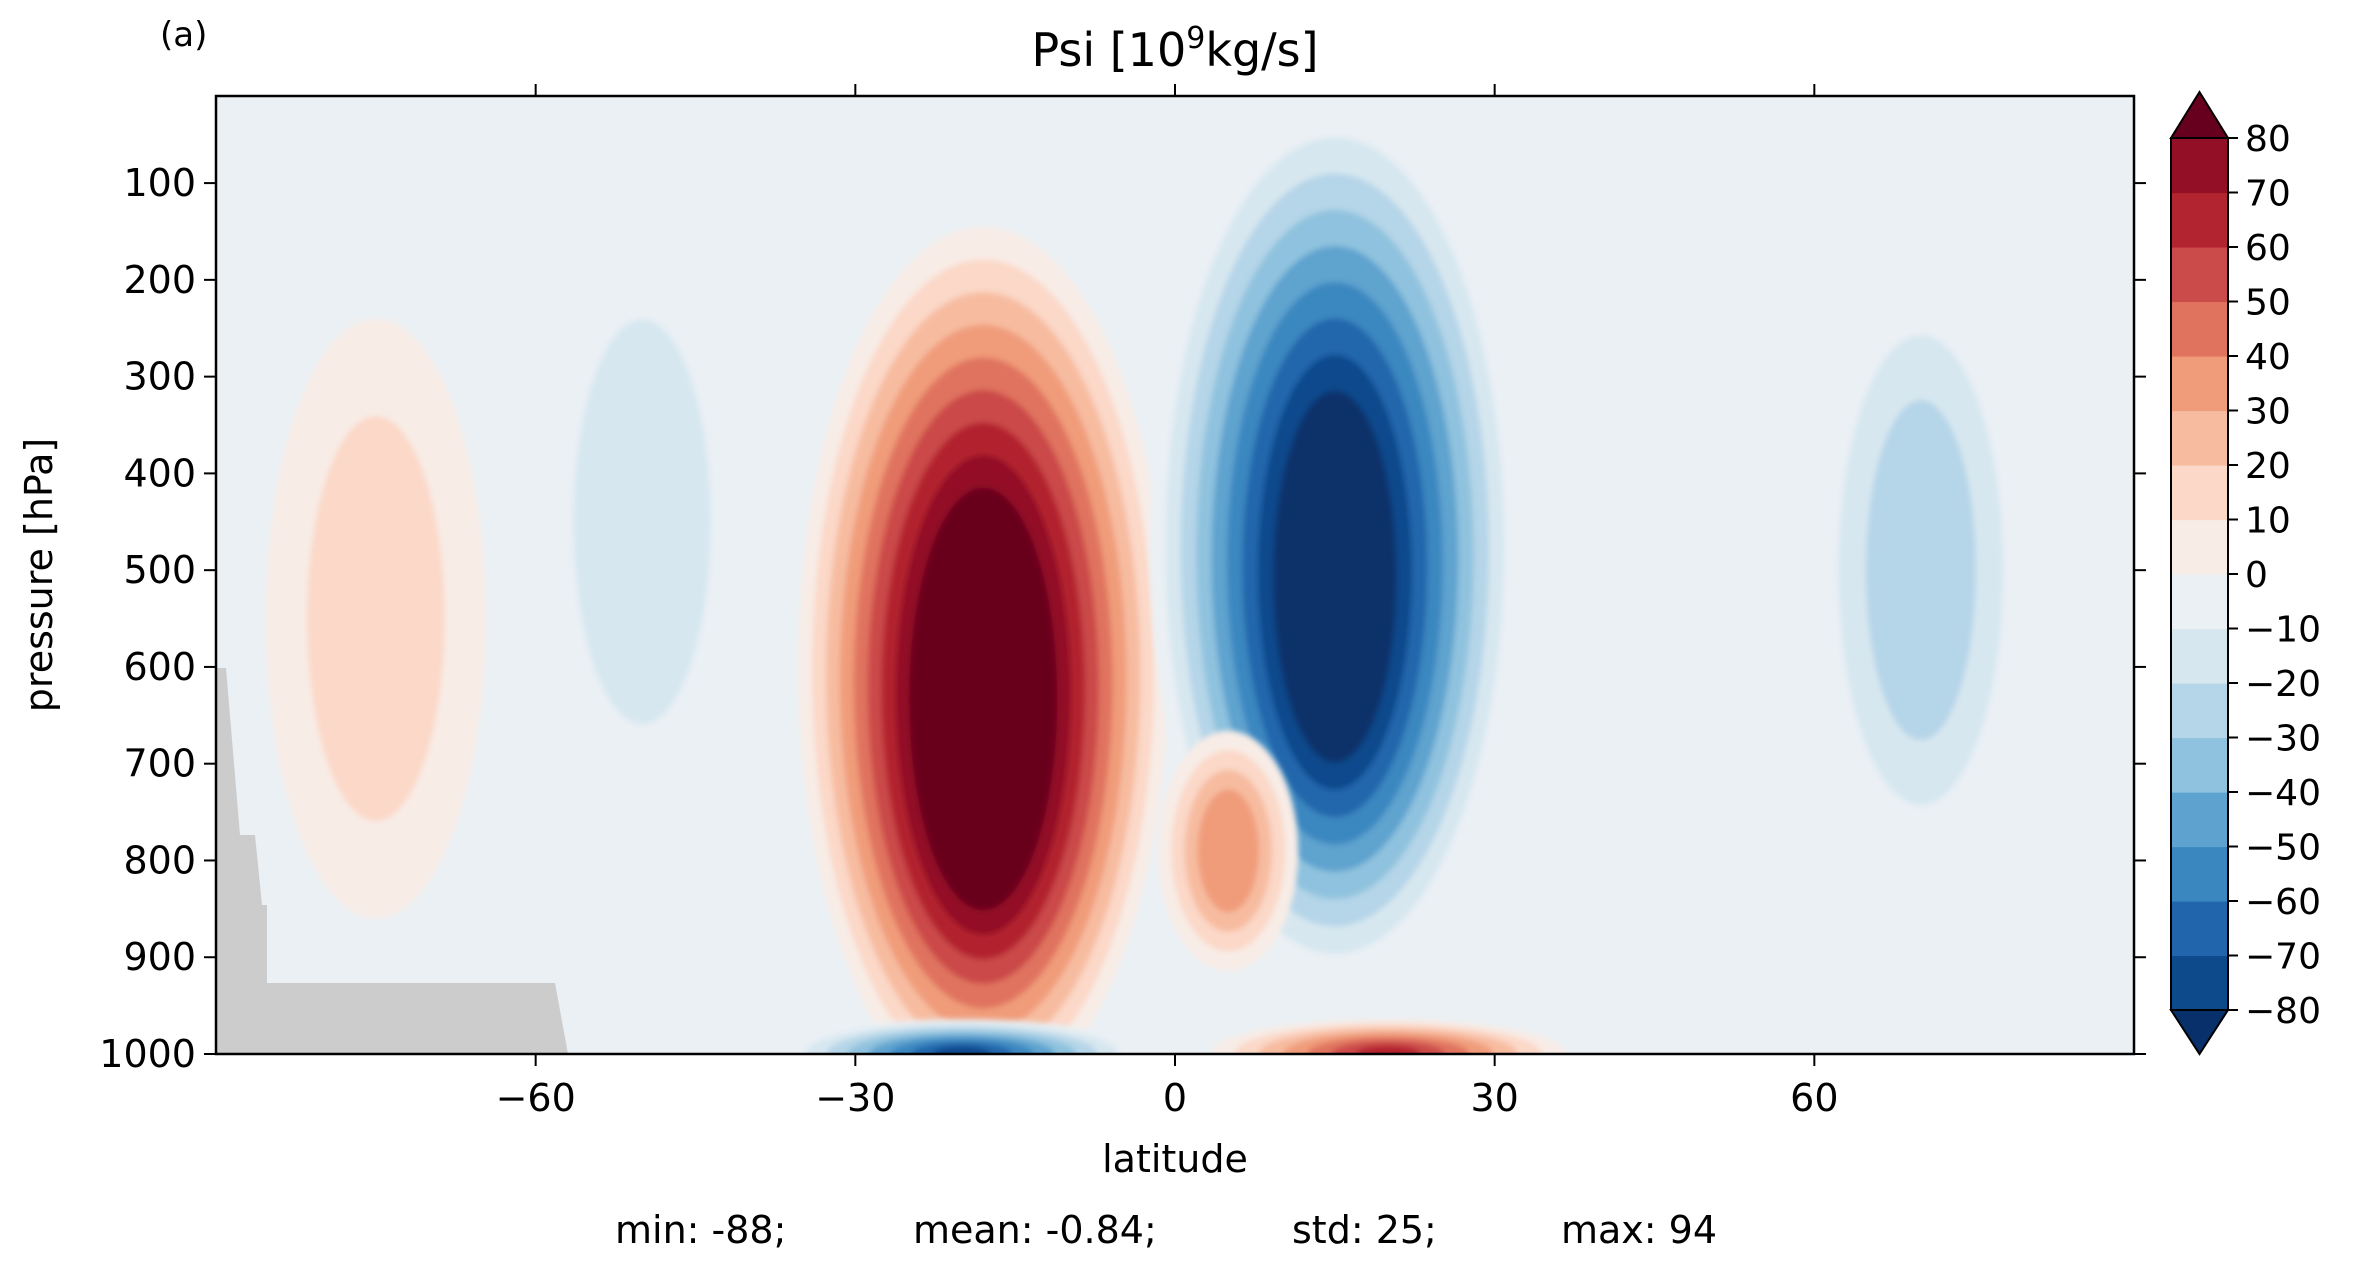 Image resolution: width=2362 pixels, height=1263 pixels. I want to click on y-tick-label: 1000, so click(147, 1054).